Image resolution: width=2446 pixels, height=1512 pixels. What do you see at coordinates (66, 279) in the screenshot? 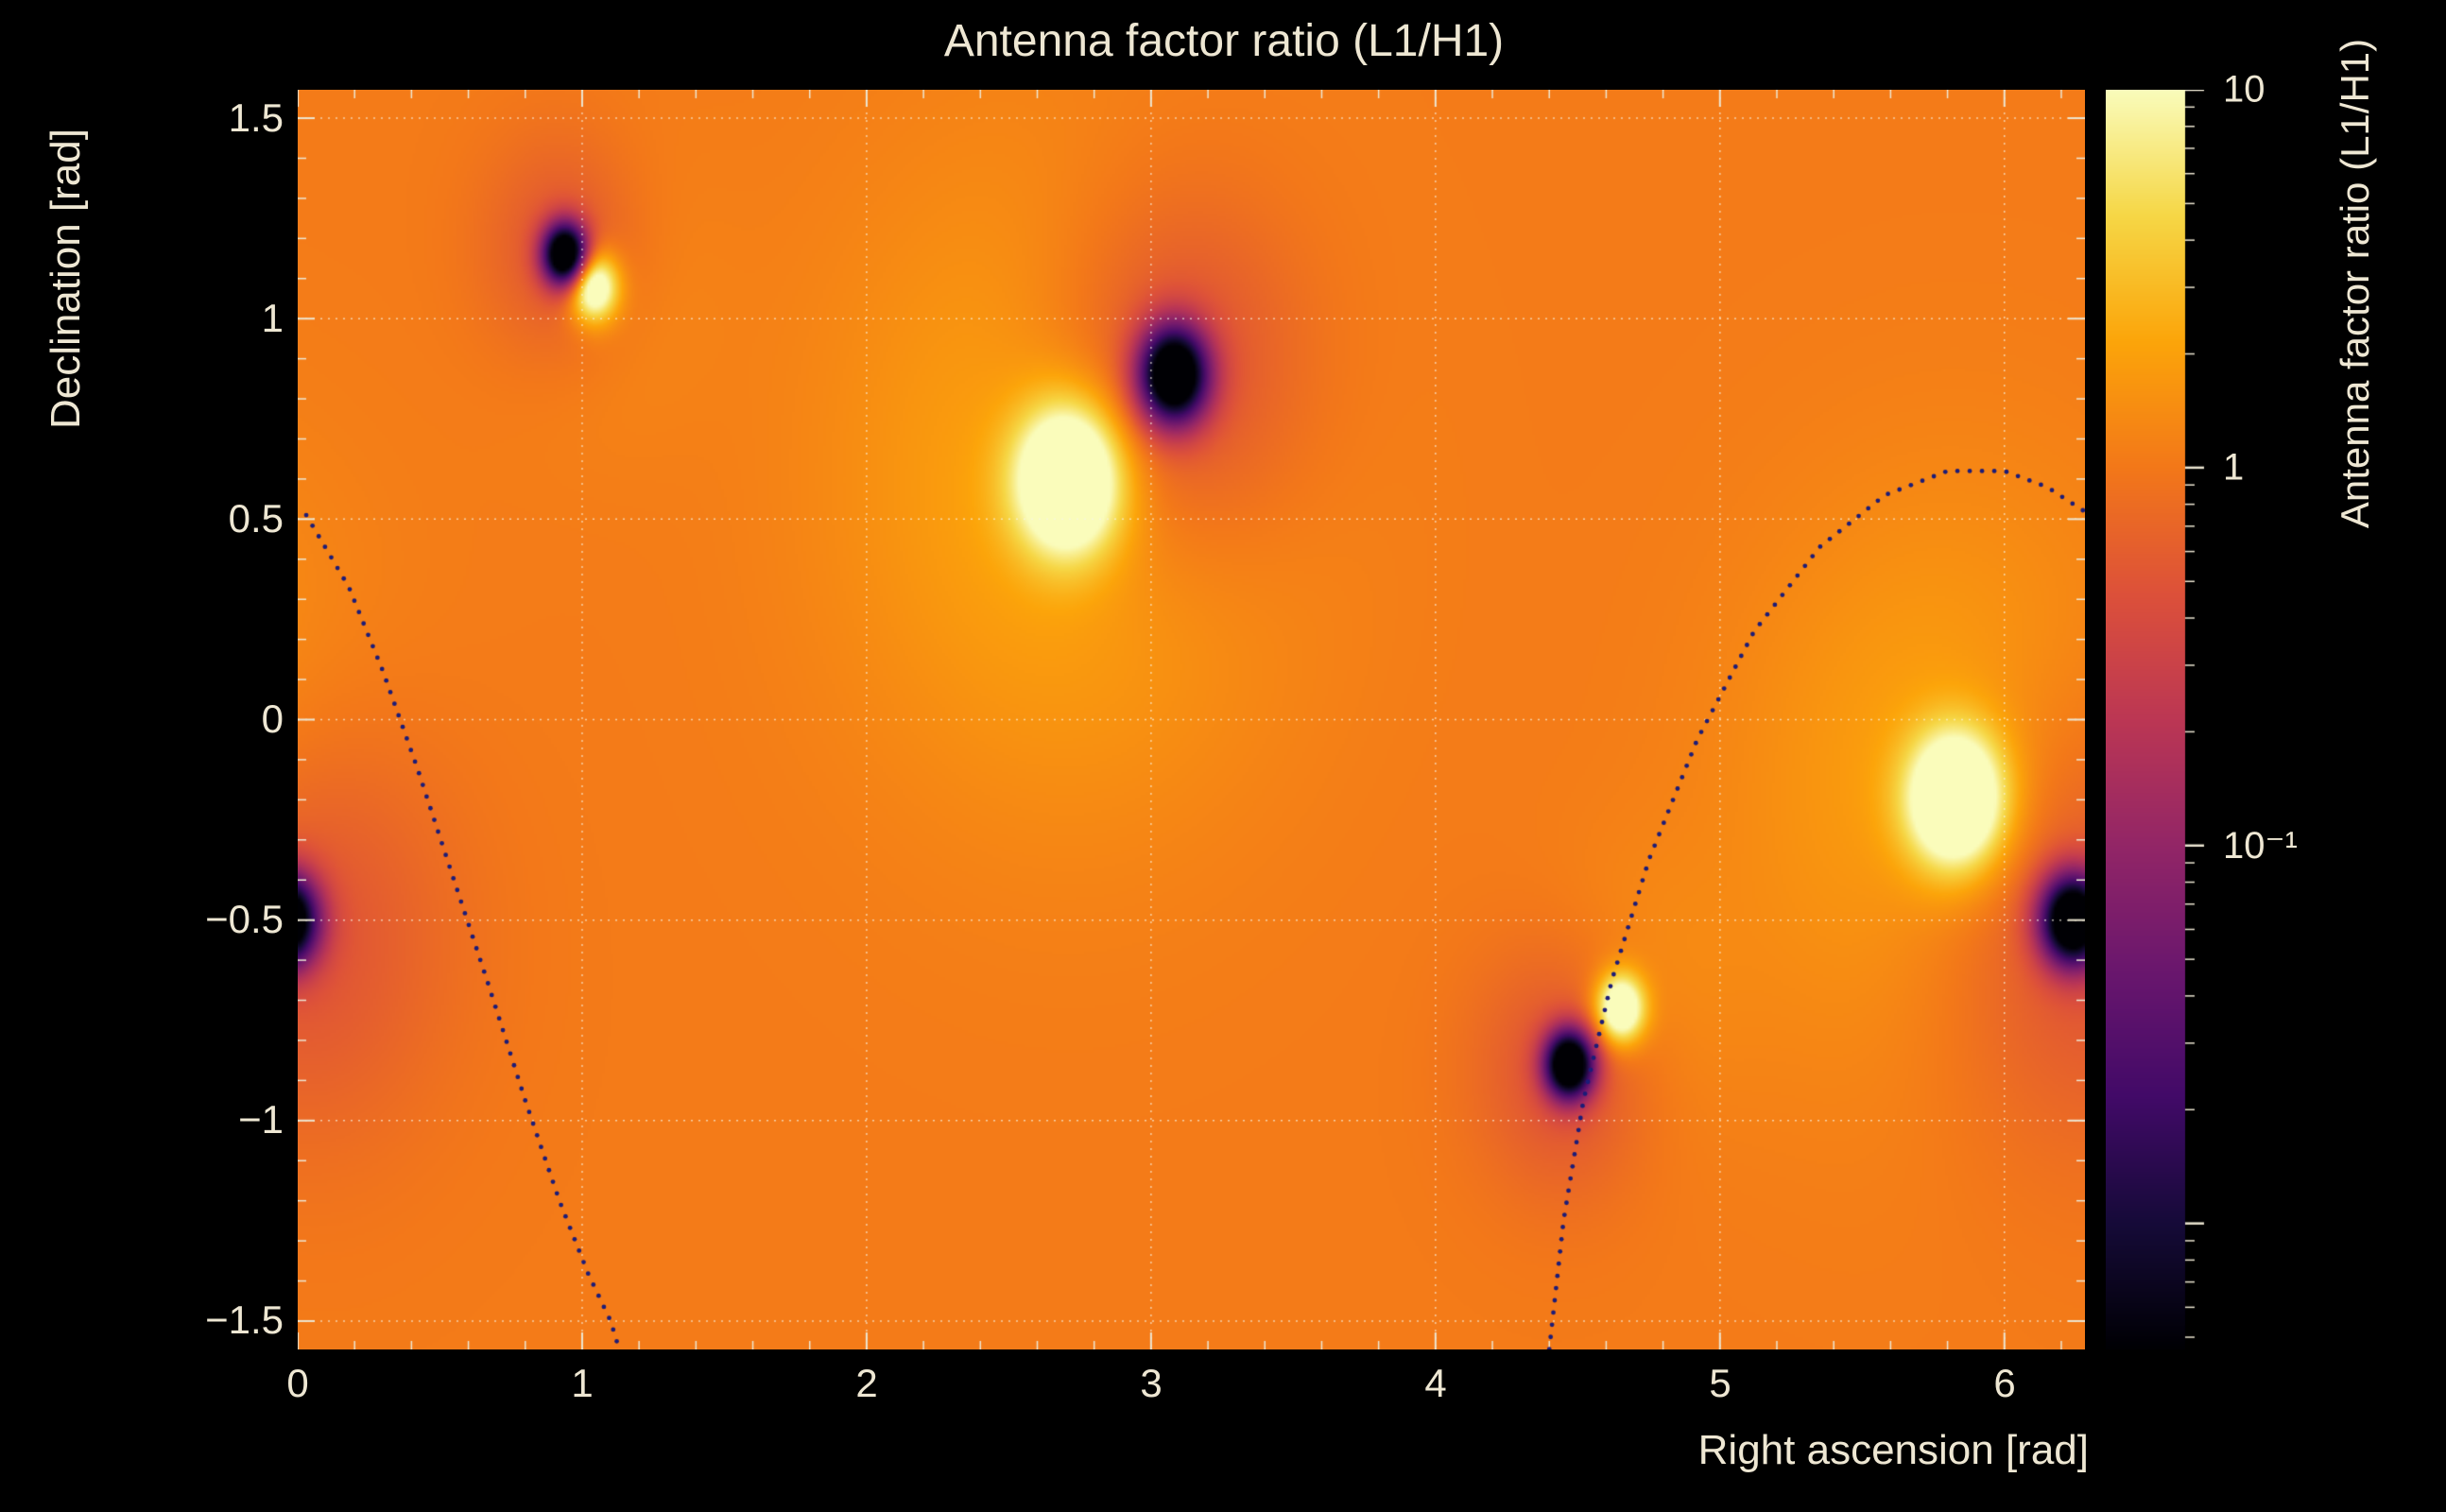
I see `y-axis-title: Declination [rad]` at bounding box center [66, 279].